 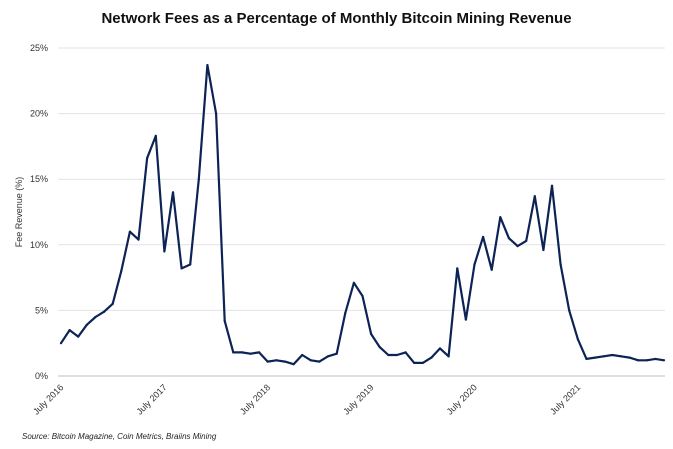 I want to click on x-tick-label: July 2019, so click(x=358, y=399).